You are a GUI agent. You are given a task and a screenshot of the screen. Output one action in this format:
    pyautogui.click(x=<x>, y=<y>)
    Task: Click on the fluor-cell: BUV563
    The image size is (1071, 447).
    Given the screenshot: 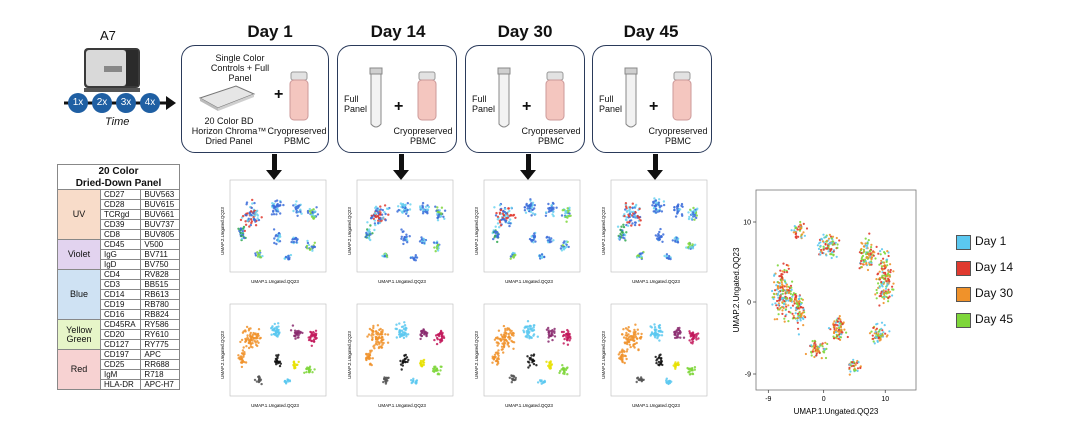 What is the action you would take?
    pyautogui.click(x=160, y=194)
    